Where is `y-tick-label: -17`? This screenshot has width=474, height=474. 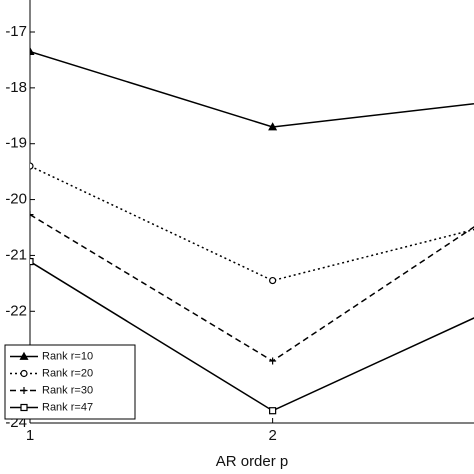 y-tick-label: -17 is located at coordinates (16, 31).